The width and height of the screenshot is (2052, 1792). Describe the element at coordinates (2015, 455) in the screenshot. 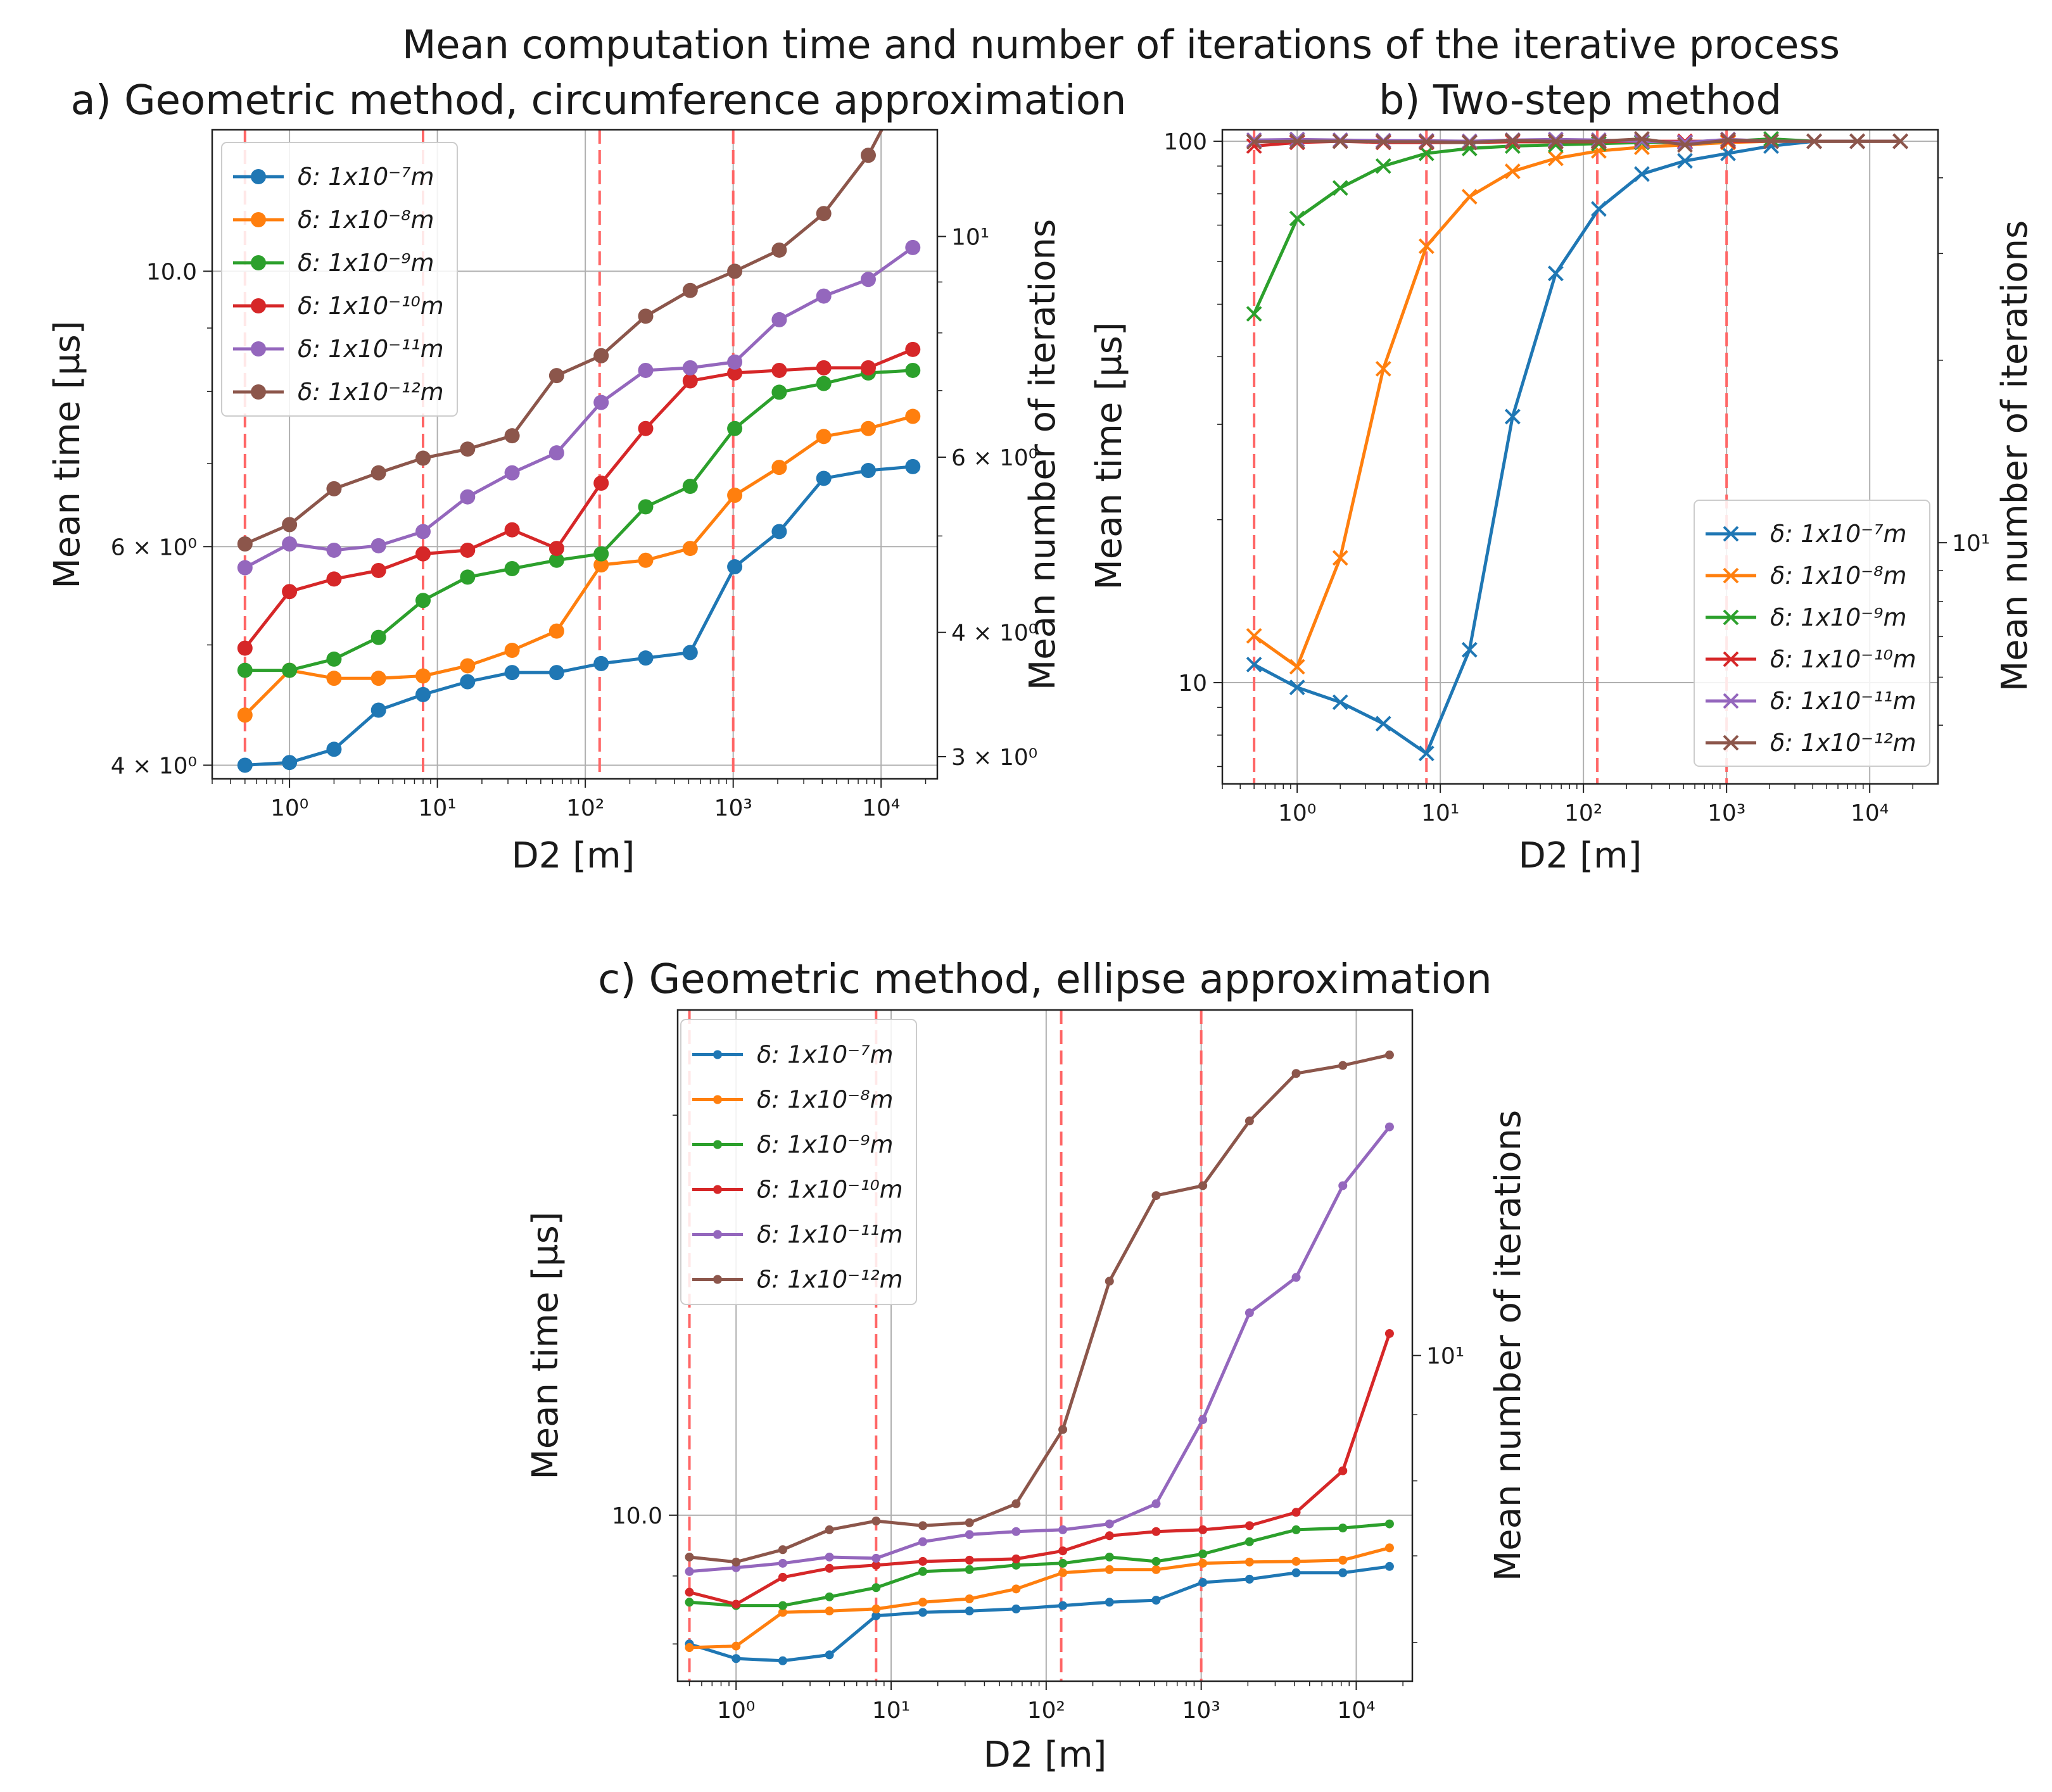

I see `y-axis-label-right: Mean number of iterations` at that location.